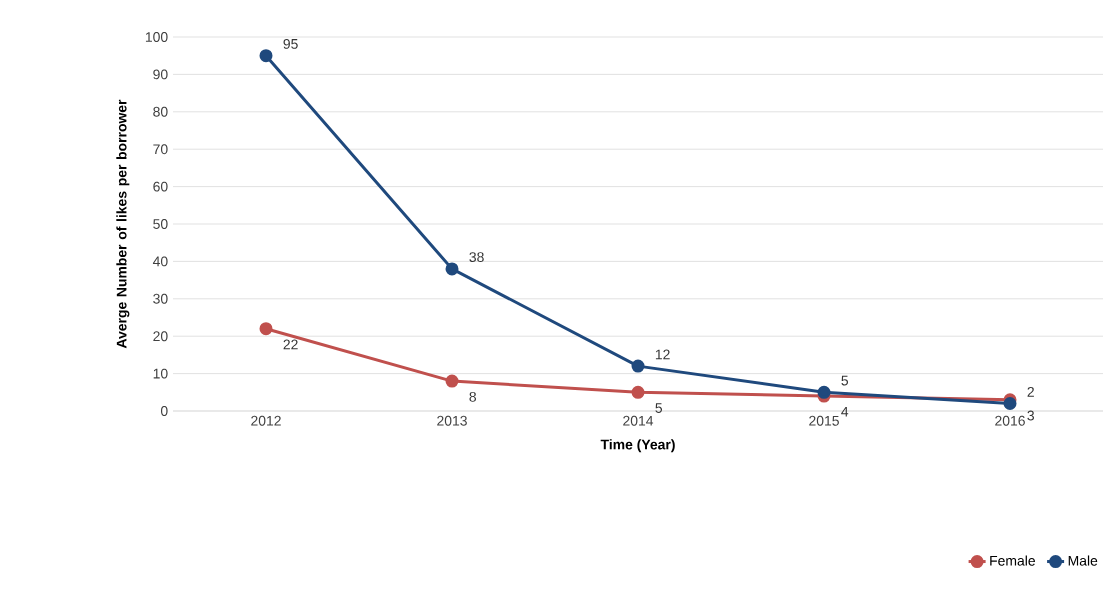 The width and height of the screenshot is (1115, 591). What do you see at coordinates (476, 257) in the screenshot?
I see `data-label: 38` at bounding box center [476, 257].